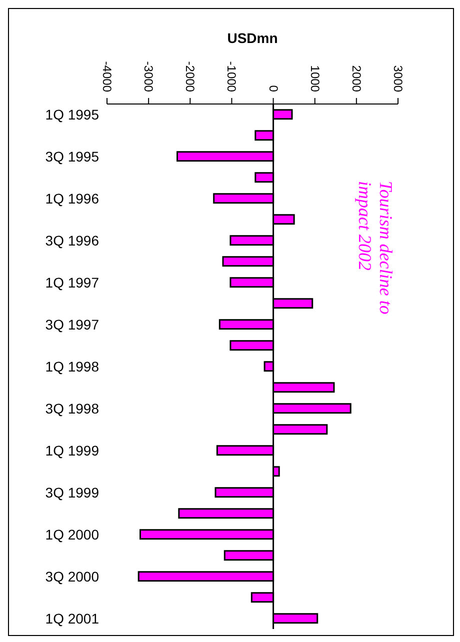 The image size is (460, 642). What do you see at coordinates (107, 76) in the screenshot?
I see `x-tick-label: -4000` at bounding box center [107, 76].